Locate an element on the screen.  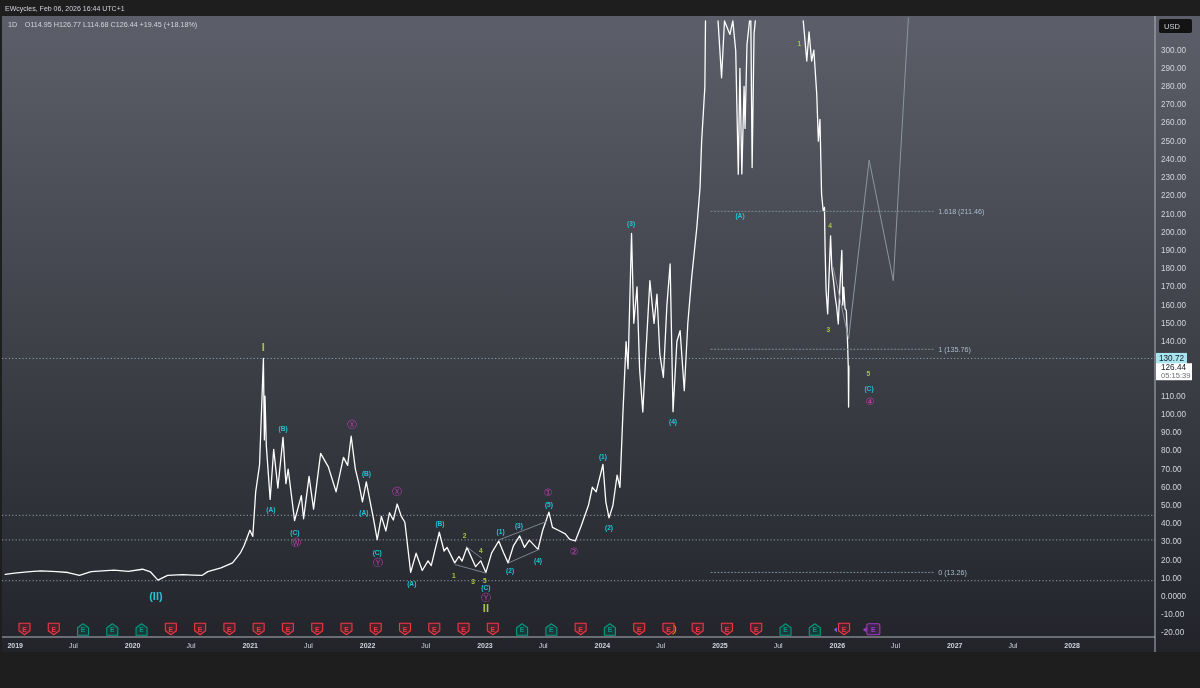
annotation: ① is located at coordinates (548, 493).